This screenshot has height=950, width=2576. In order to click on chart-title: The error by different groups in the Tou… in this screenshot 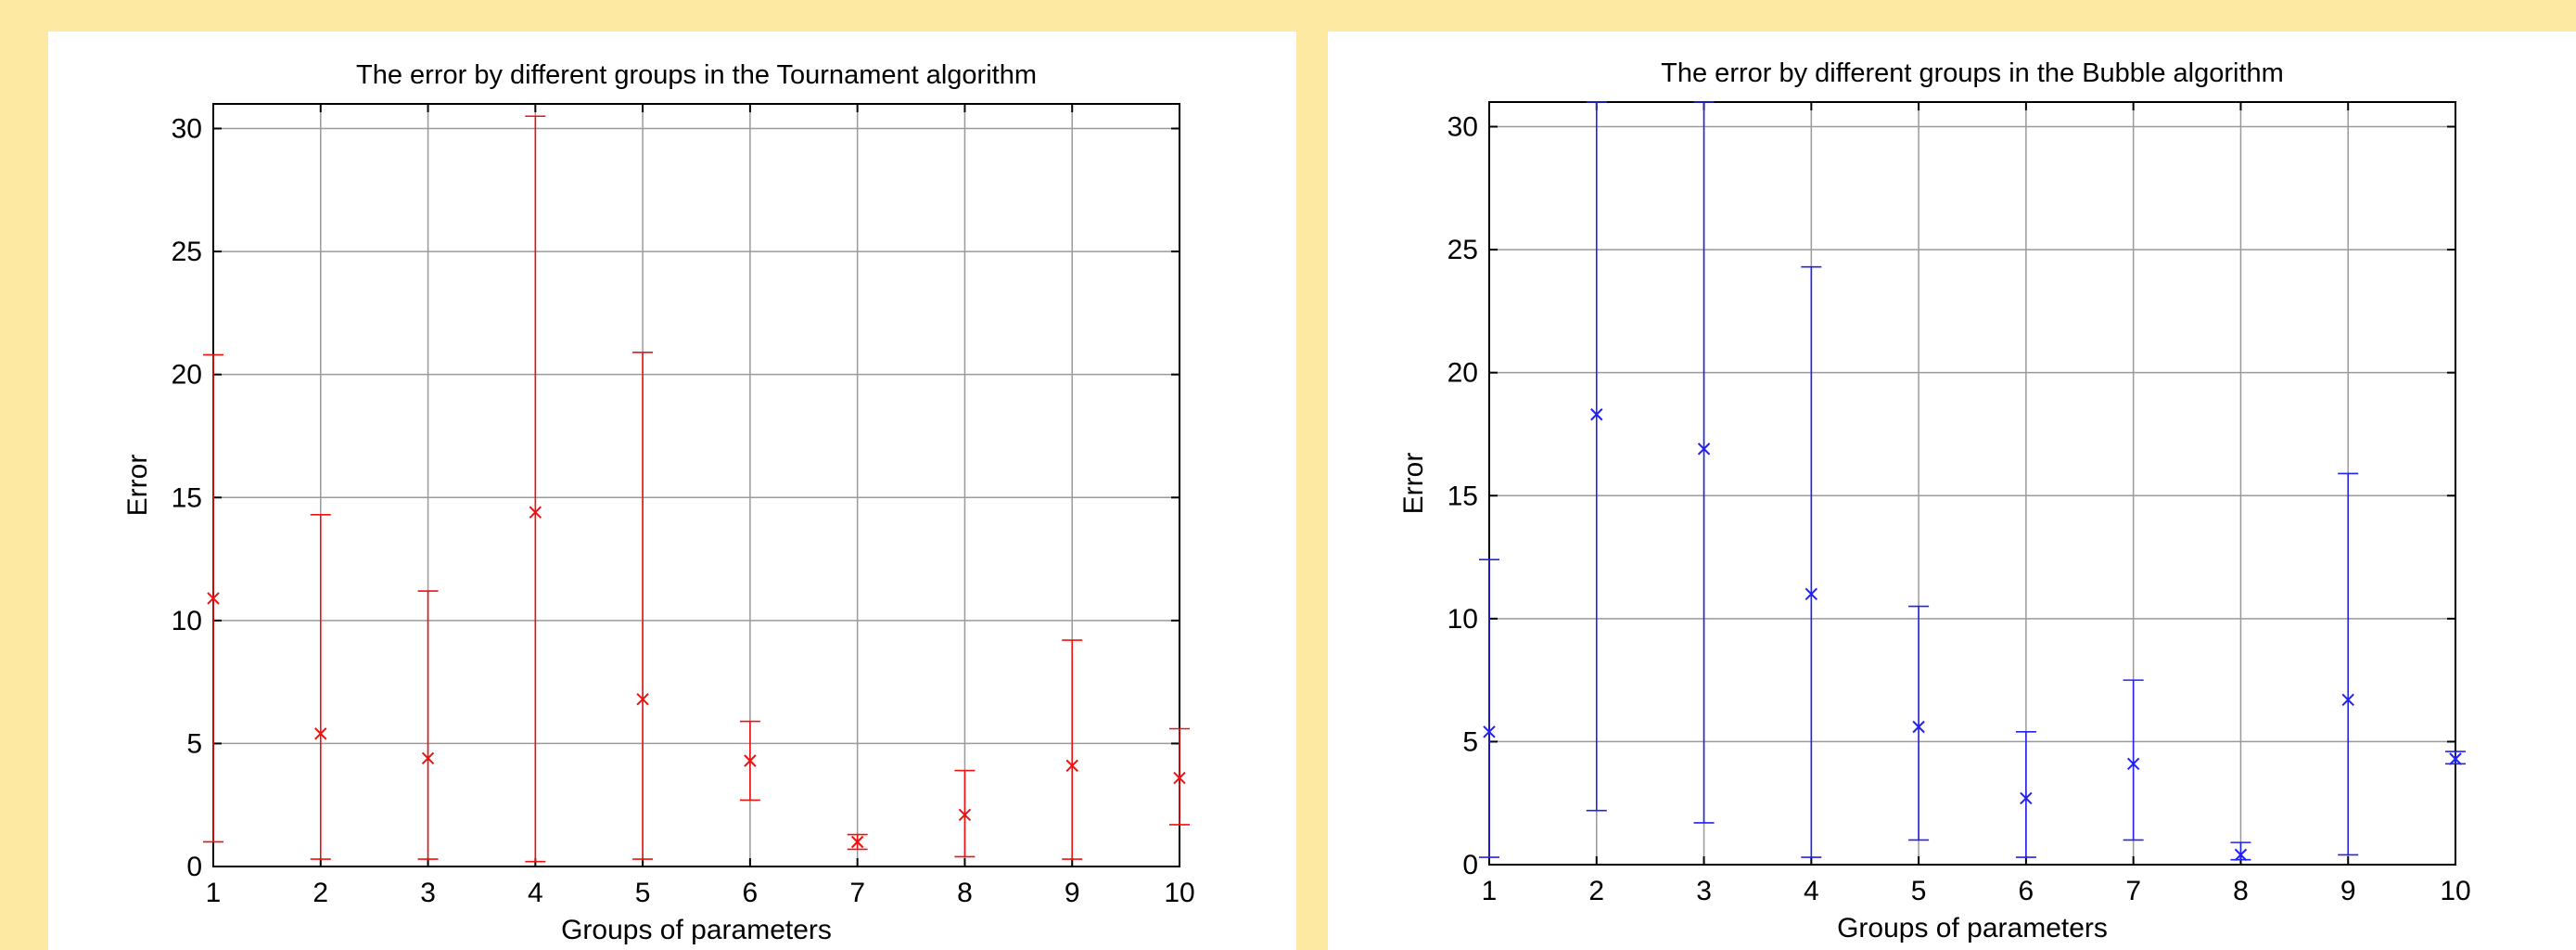, I will do `click(696, 75)`.